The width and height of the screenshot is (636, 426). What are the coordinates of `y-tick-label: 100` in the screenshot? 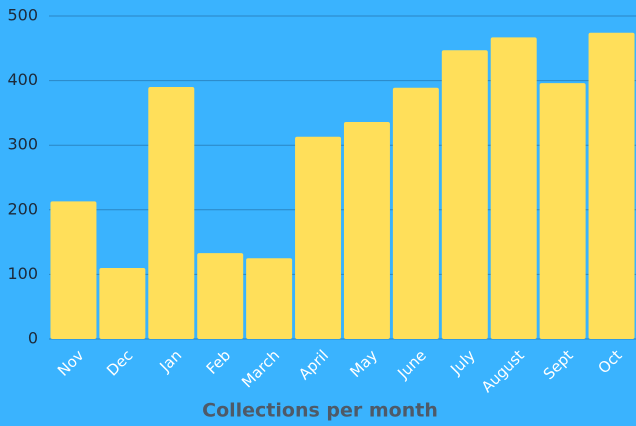 It's located at (22, 273).